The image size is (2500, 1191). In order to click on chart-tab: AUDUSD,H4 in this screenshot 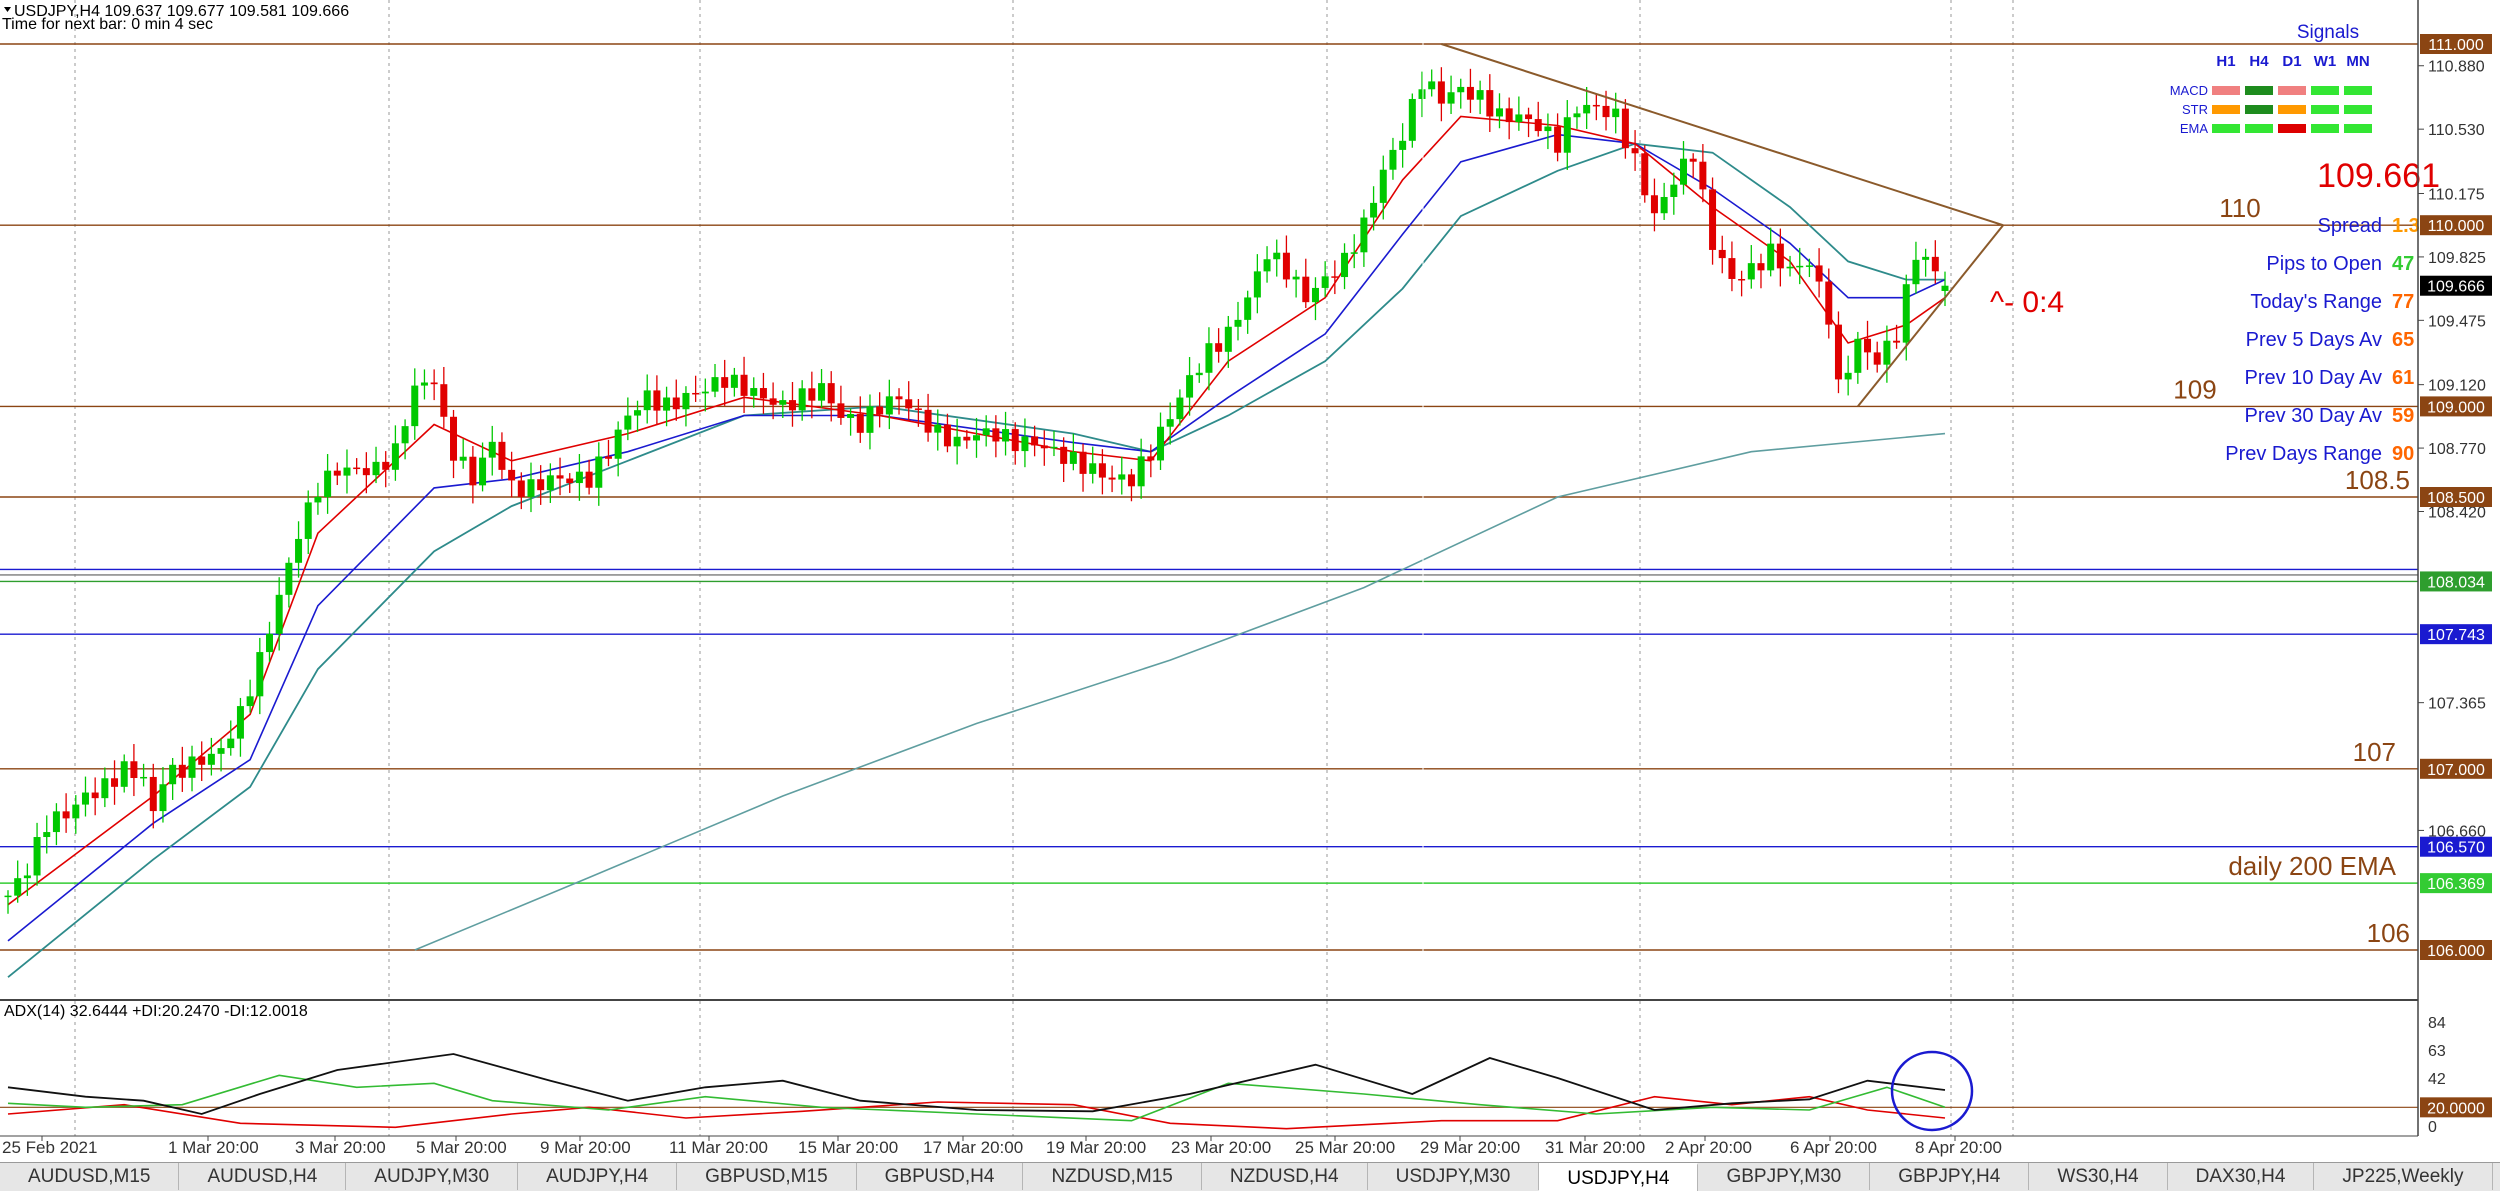, I will do `click(263, 1176)`.